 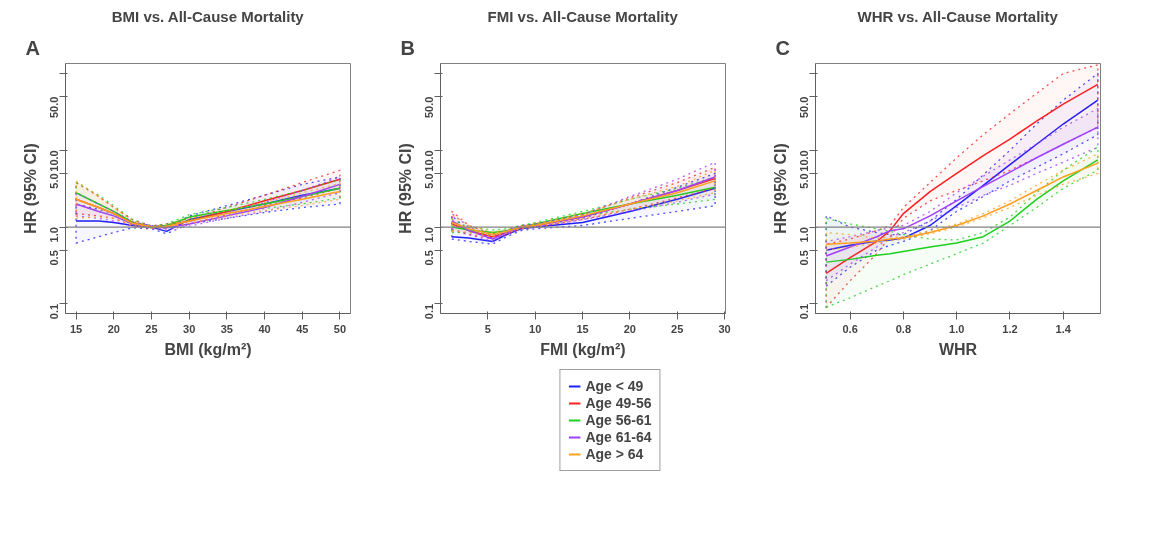 What do you see at coordinates (208, 349) in the screenshot?
I see `x-axis-title: BMI (kg/m²)` at bounding box center [208, 349].